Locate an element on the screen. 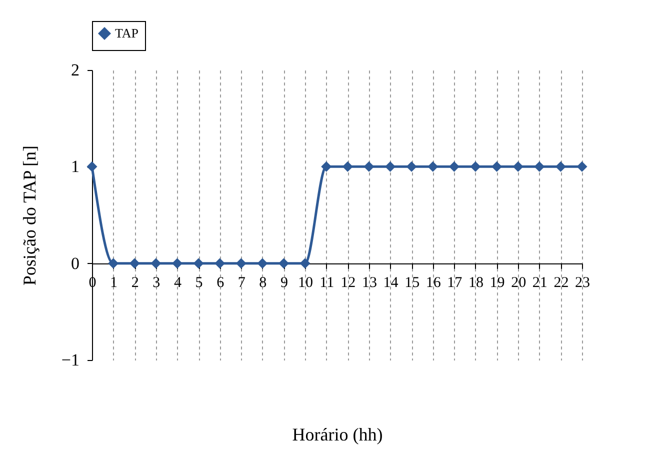  x-tick-label: 9 is located at coordinates (284, 282).